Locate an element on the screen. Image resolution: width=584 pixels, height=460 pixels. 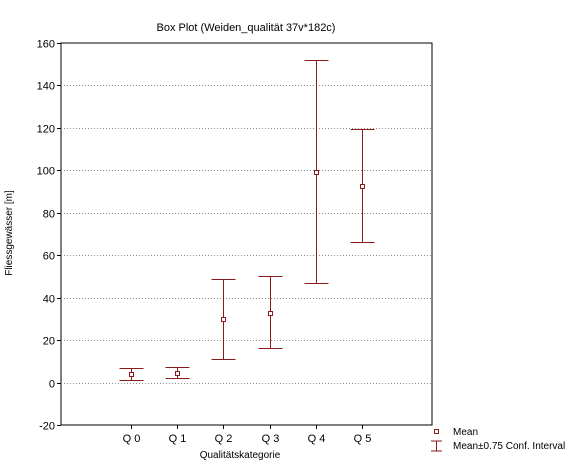
y-tick-label: 60 is located at coordinates (49, 257).